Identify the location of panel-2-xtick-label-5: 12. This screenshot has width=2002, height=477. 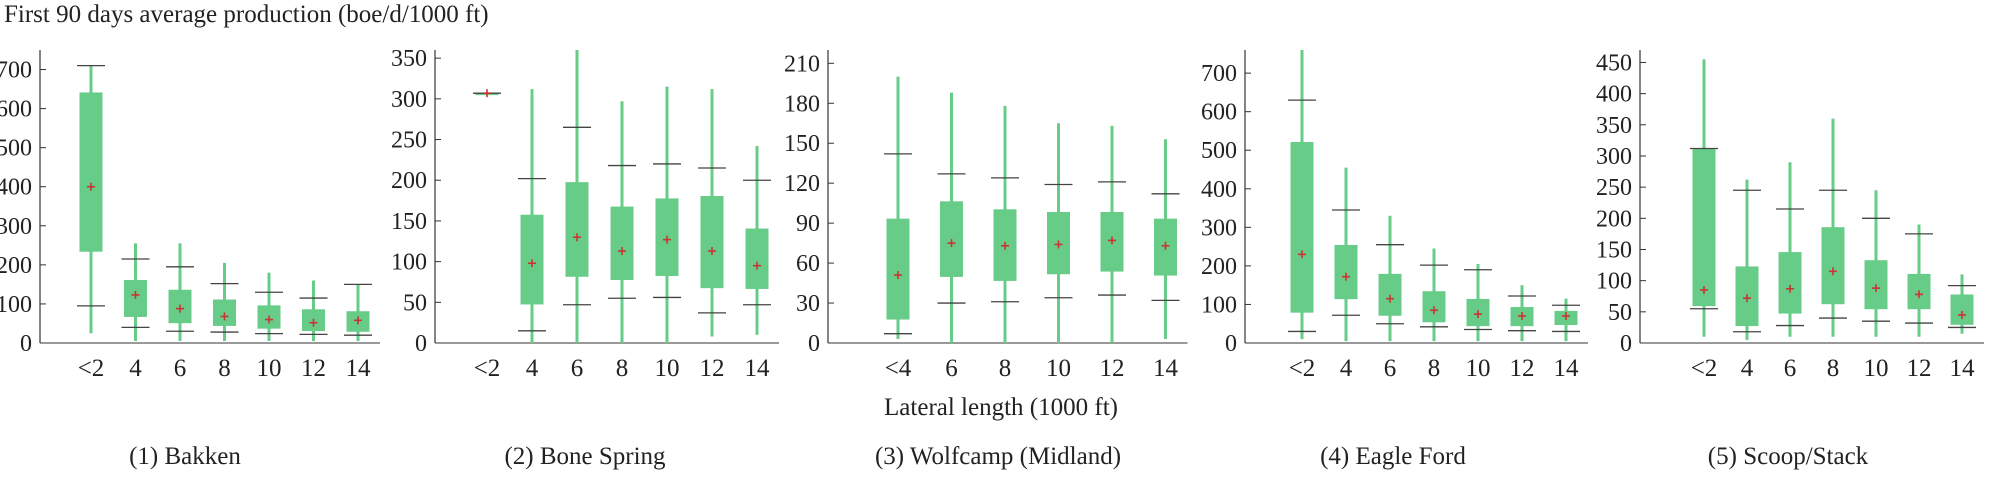
(712, 368).